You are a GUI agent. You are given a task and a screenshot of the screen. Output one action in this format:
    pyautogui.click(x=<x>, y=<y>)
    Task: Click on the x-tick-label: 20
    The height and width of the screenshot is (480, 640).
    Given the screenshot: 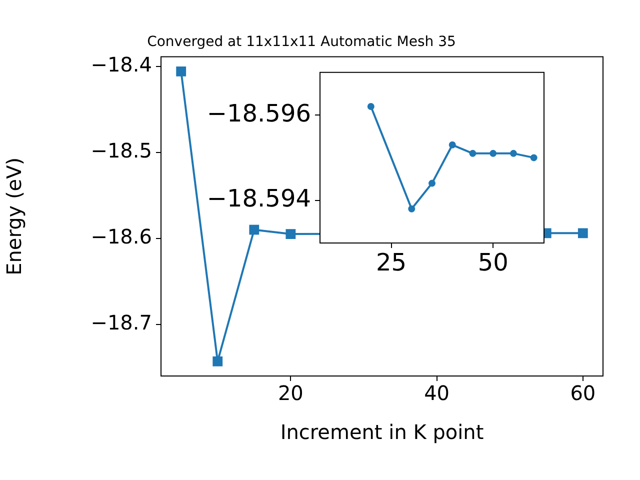 What is the action you would take?
    pyautogui.click(x=291, y=393)
    